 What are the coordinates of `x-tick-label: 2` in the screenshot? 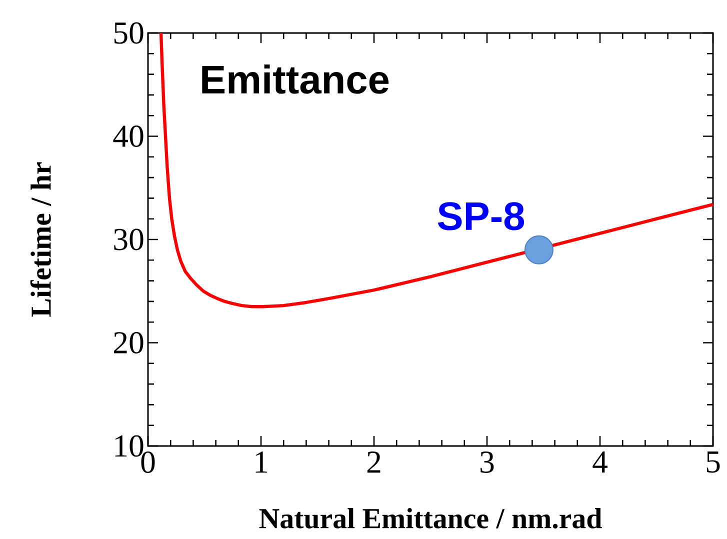 It's located at (373, 462).